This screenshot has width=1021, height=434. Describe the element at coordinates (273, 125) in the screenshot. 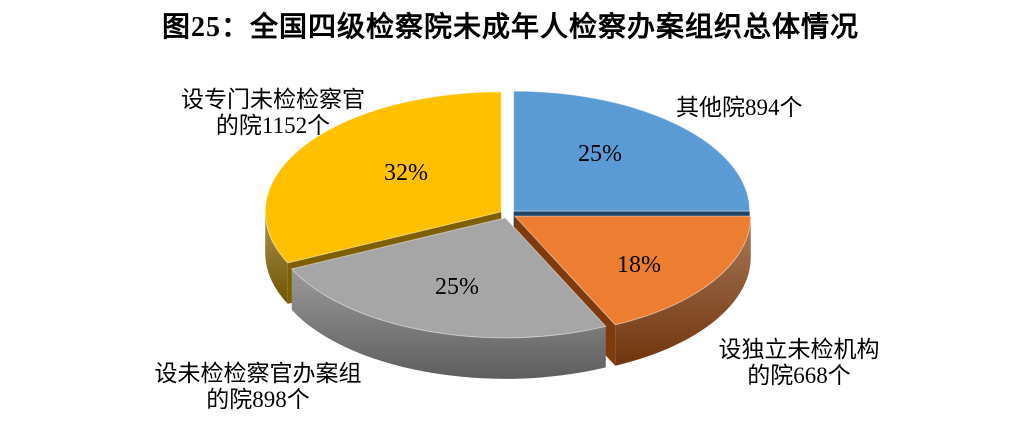

I see `category-label-dedicated-line2: 的院1152个` at that location.